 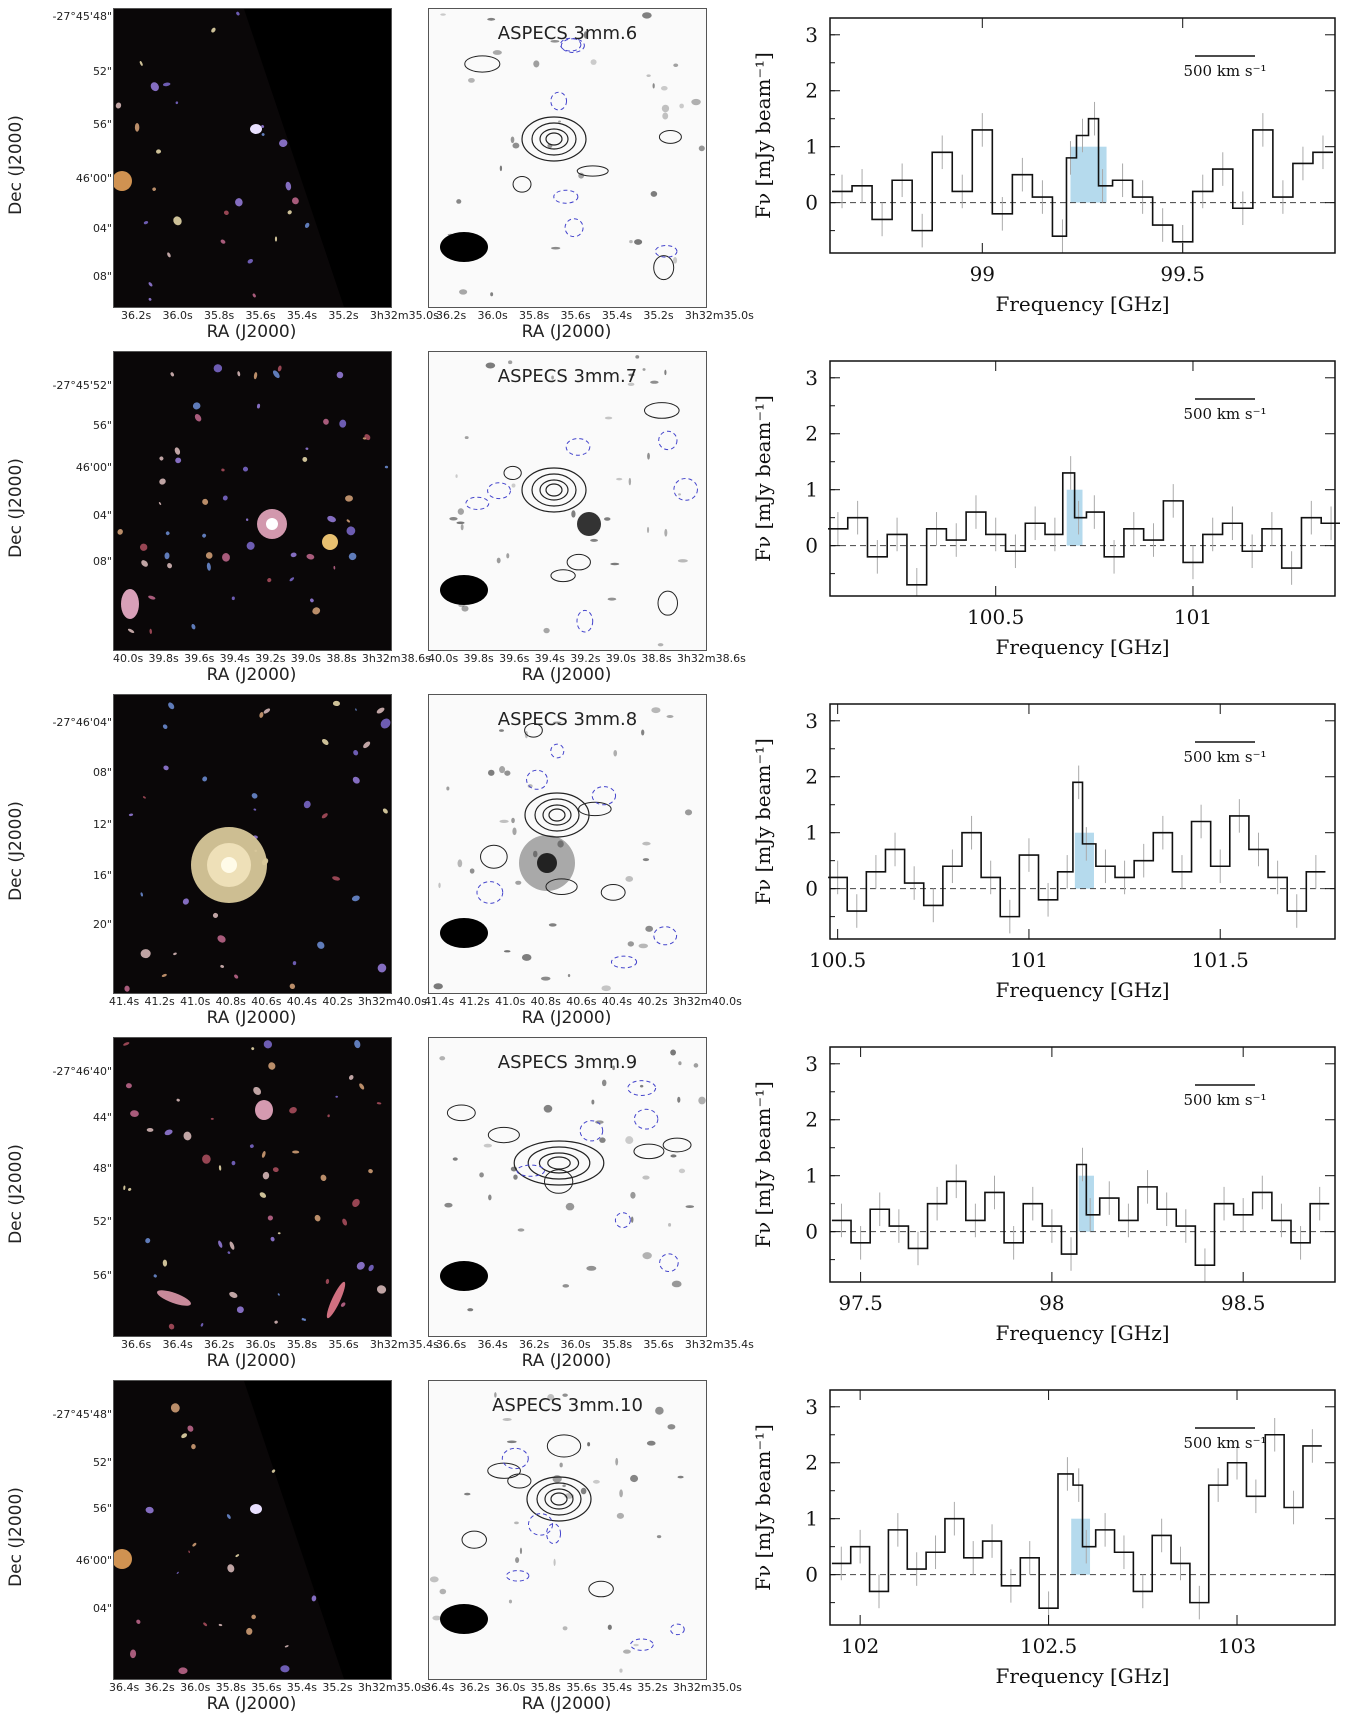 What do you see at coordinates (252, 501) in the screenshot?
I see `hst-color-image` at bounding box center [252, 501].